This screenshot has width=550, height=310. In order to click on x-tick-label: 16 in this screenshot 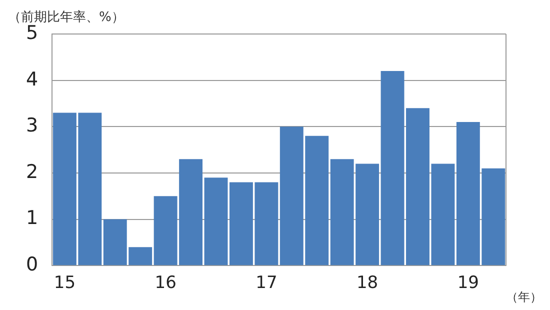, I will do `click(165, 283)`.